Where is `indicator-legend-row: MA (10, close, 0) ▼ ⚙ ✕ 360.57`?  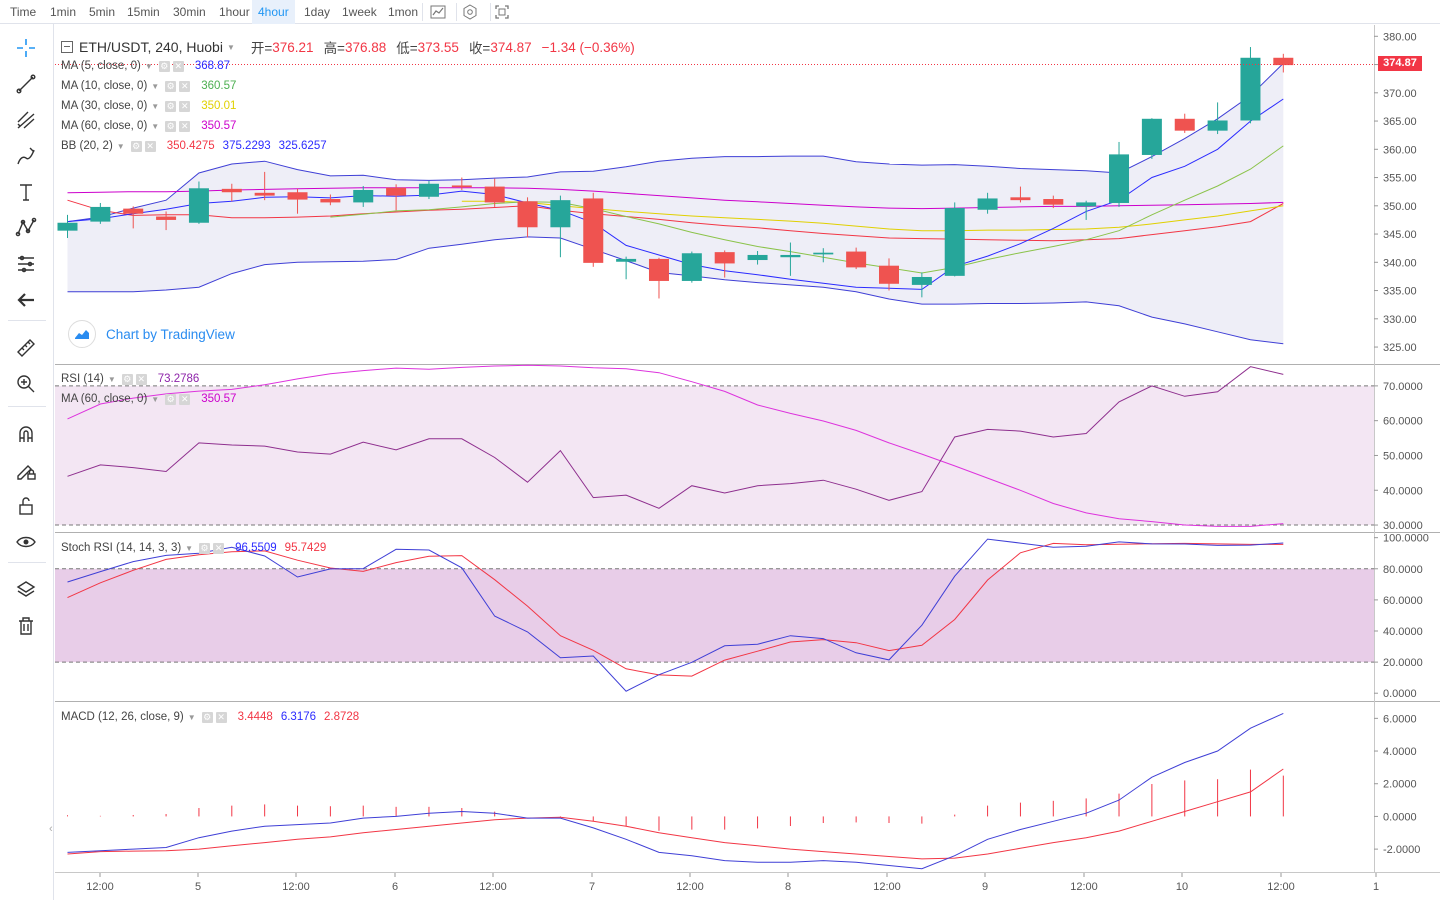 indicator-legend-row: MA (10, close, 0) ▼ ⚙ ✕ 360.57 is located at coordinates (148, 86).